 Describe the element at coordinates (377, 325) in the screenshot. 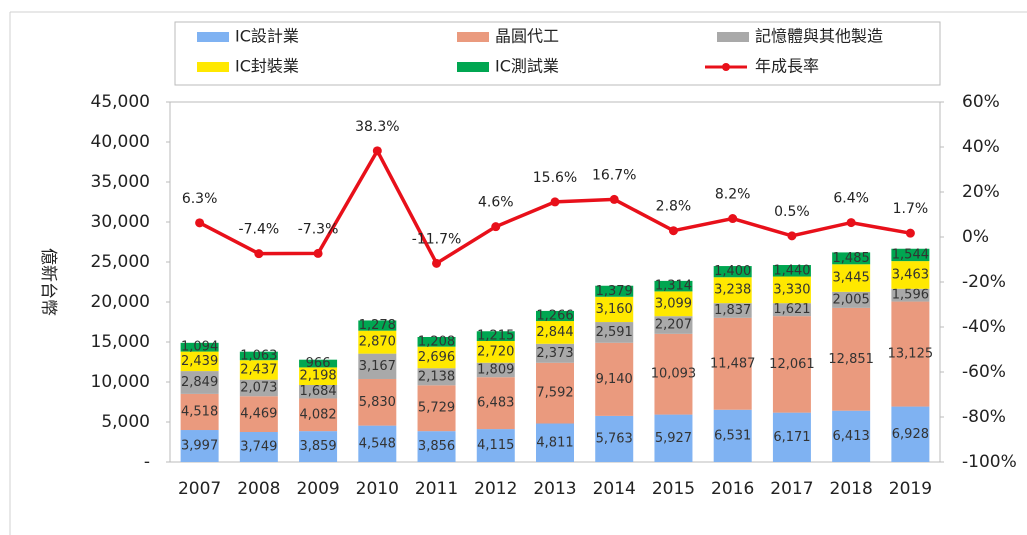

I see `bar-value-label: 1,278` at that location.